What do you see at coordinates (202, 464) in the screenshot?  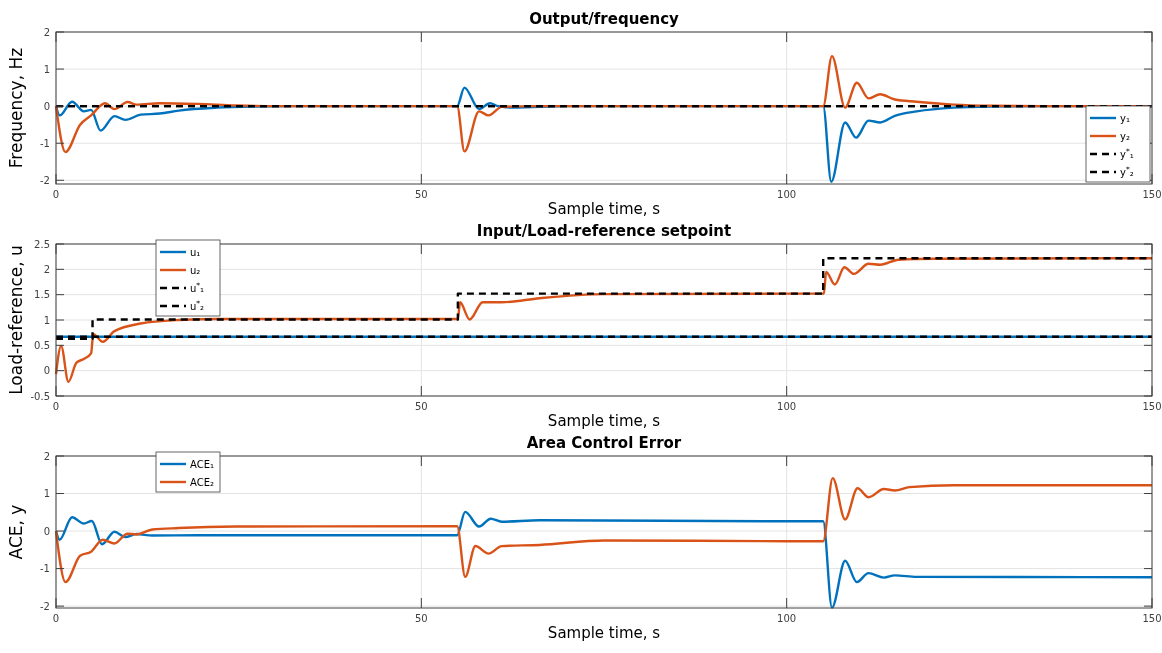 I see `legend-label: ACE₁` at bounding box center [202, 464].